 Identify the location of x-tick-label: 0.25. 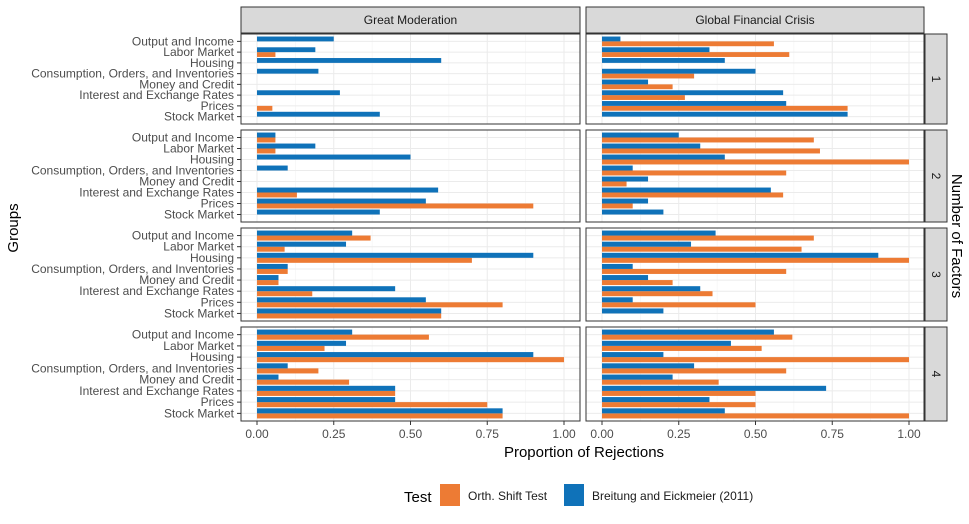
(334, 434).